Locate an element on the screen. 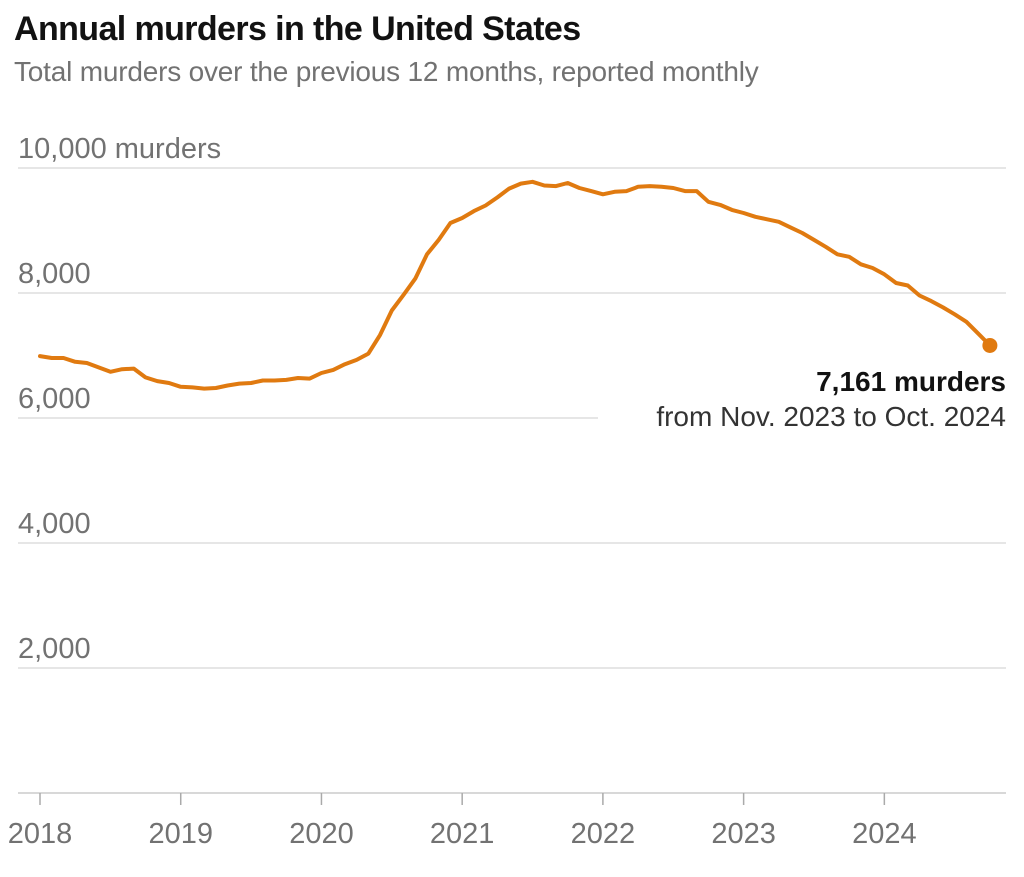  y-tick-label: 6,000 is located at coordinates (54, 399).